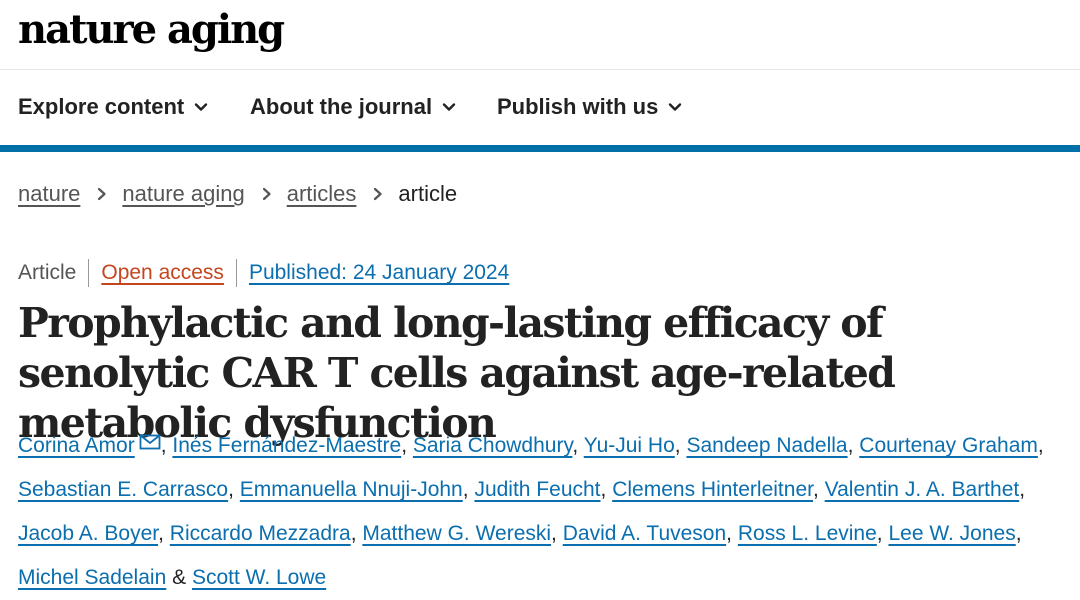 Image resolution: width=1080 pixels, height=600 pixels. What do you see at coordinates (151, 29) in the screenshot?
I see `journal-logo: nature aging` at bounding box center [151, 29].